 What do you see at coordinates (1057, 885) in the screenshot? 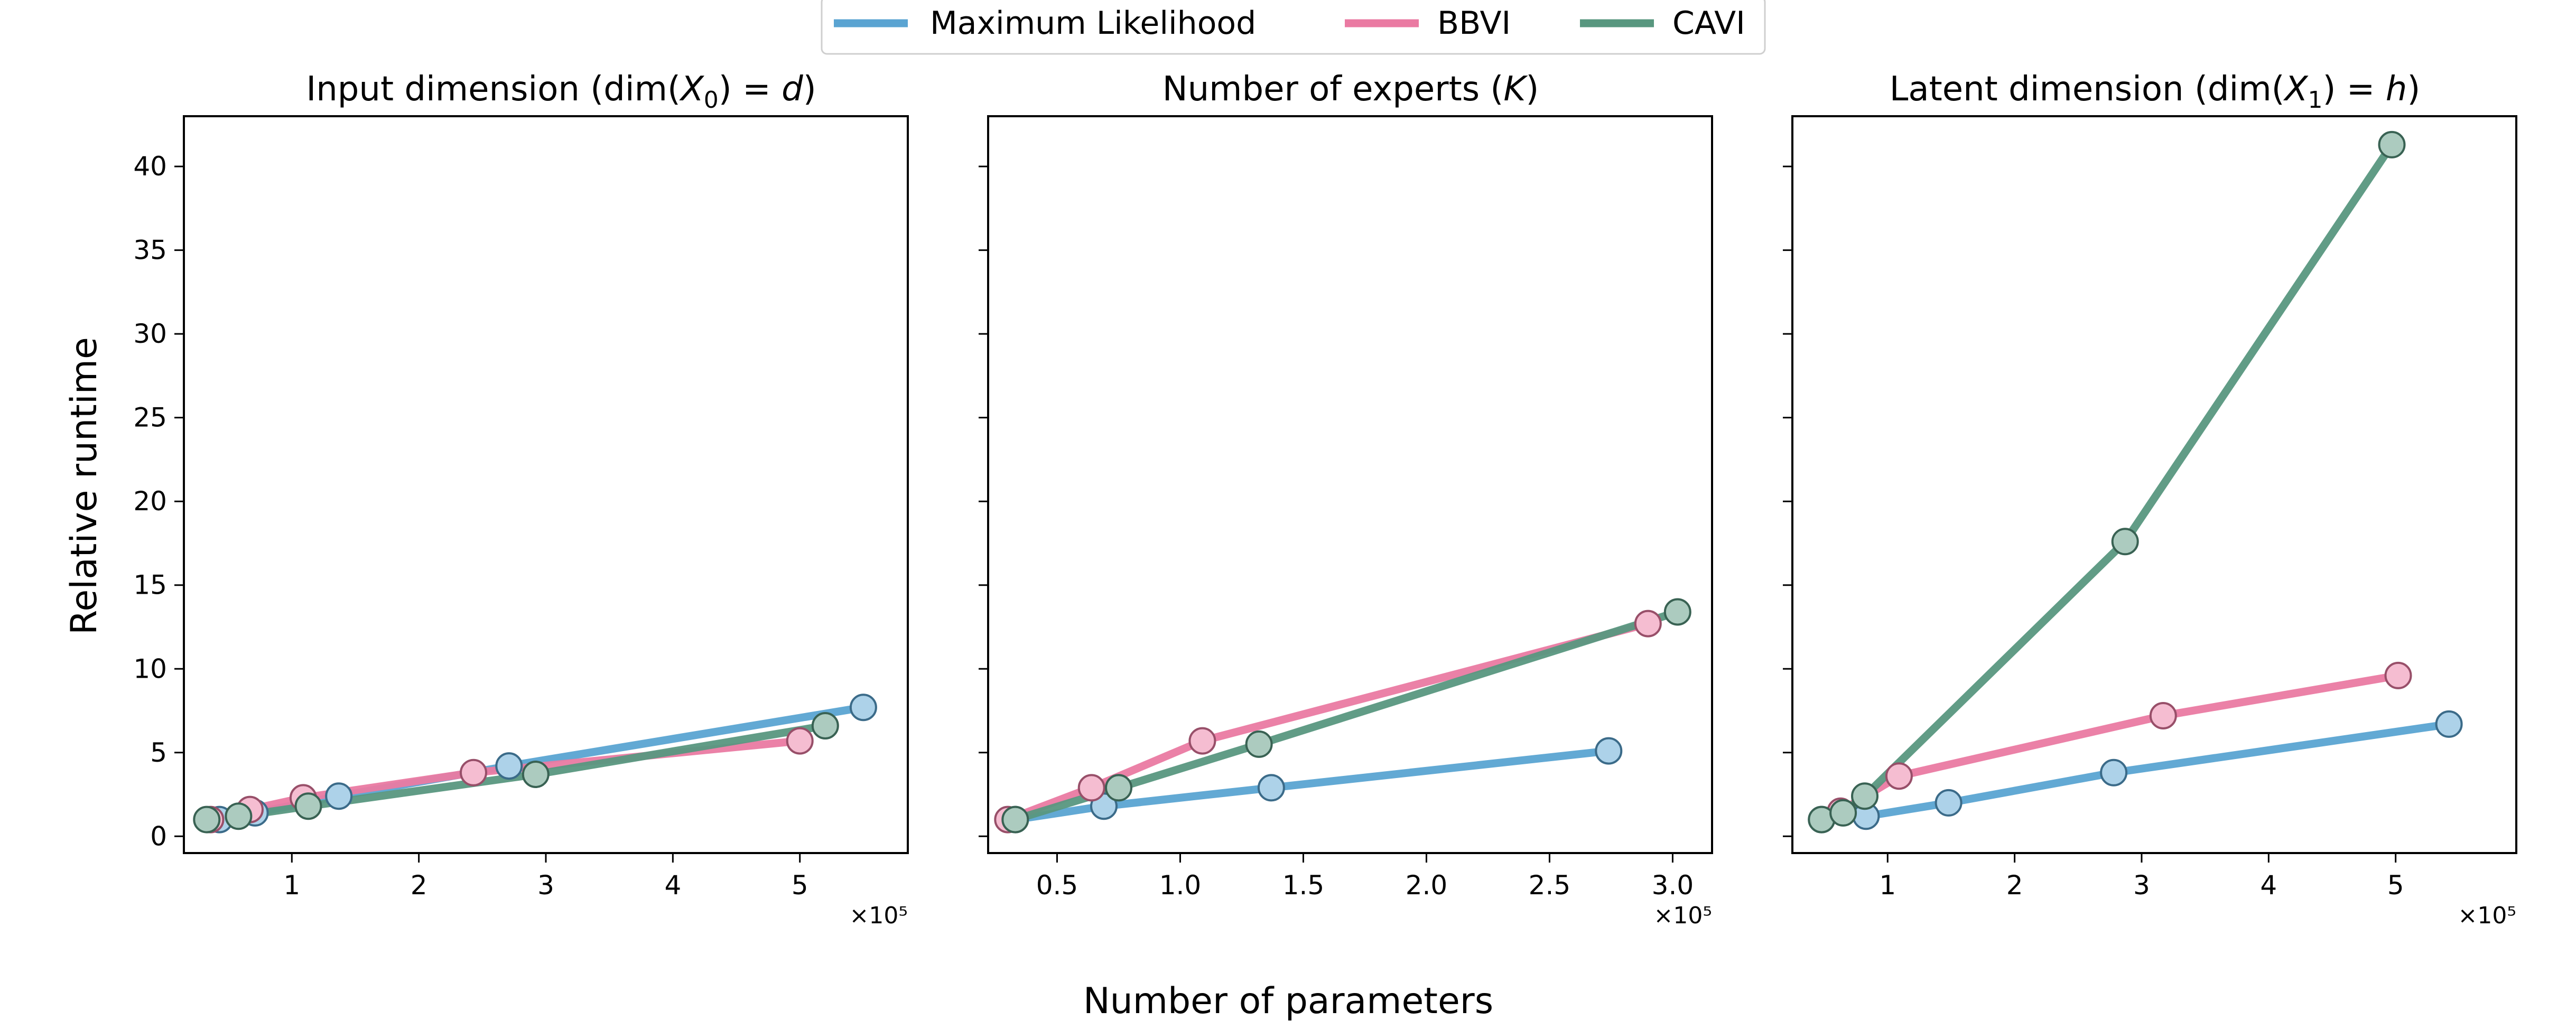
I see `x-tick-label: 0.5` at bounding box center [1057, 885].